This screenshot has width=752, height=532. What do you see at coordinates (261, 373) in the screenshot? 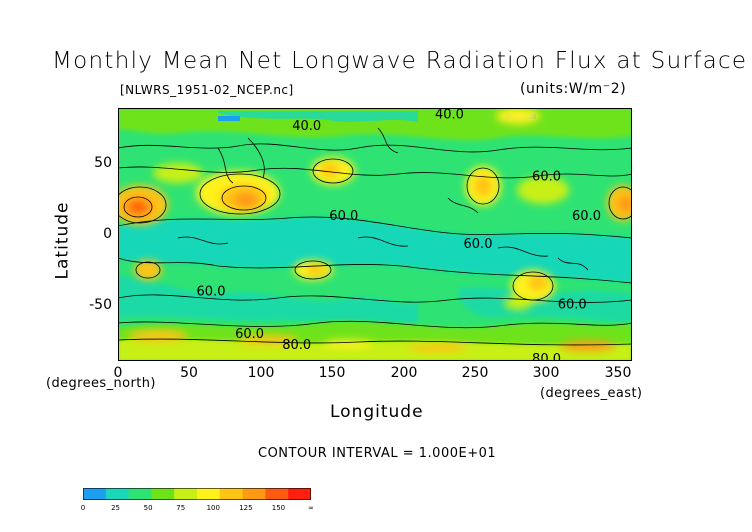
I see `x-tick-label: 100` at bounding box center [261, 373].